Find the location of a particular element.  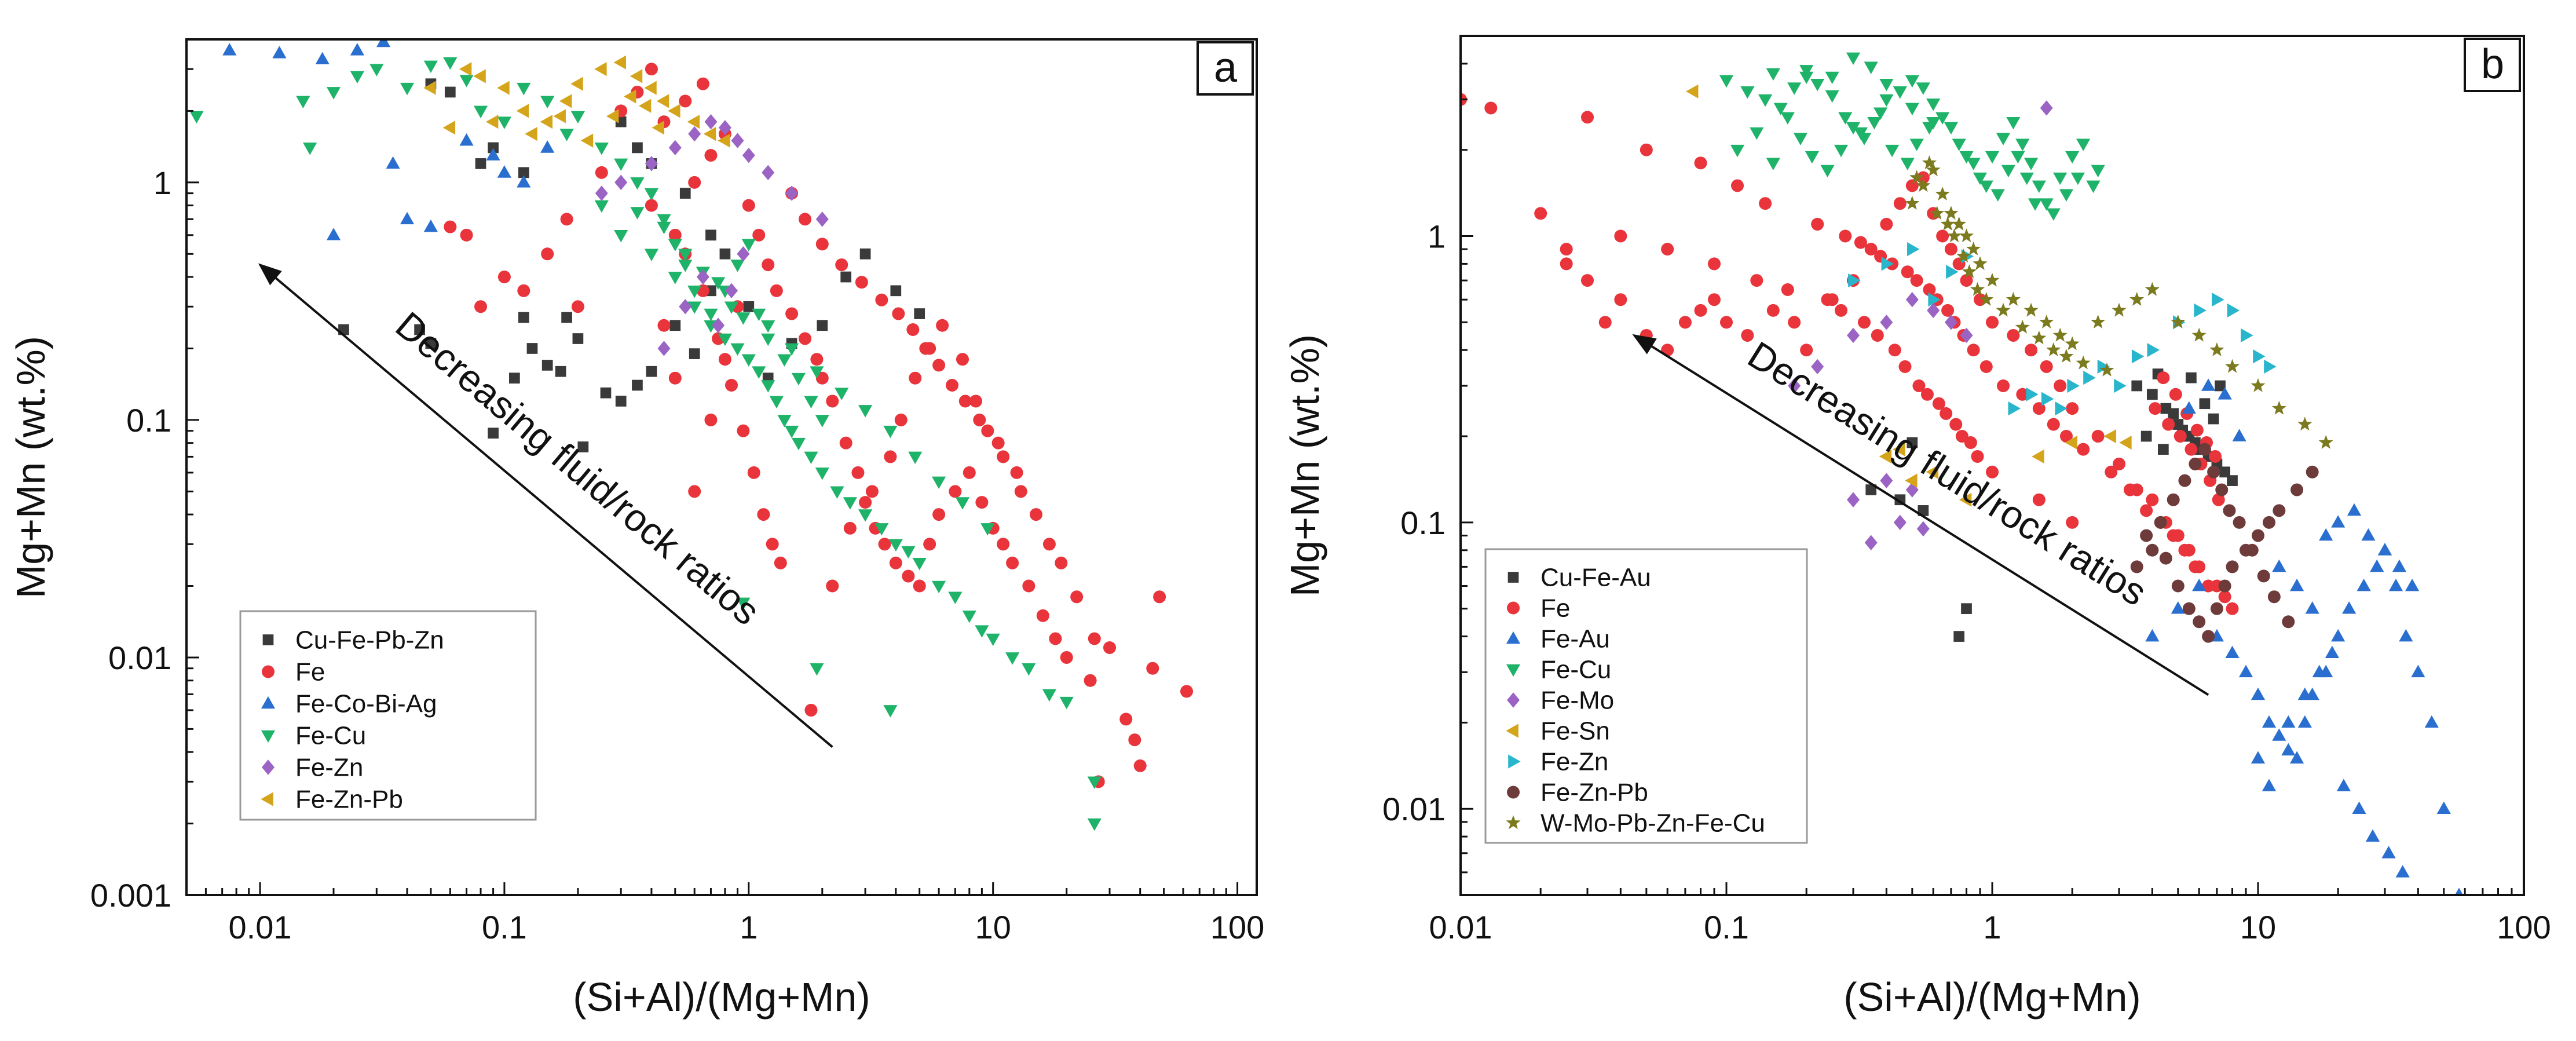

legend-label: Fe-Zn is located at coordinates (1574, 762).